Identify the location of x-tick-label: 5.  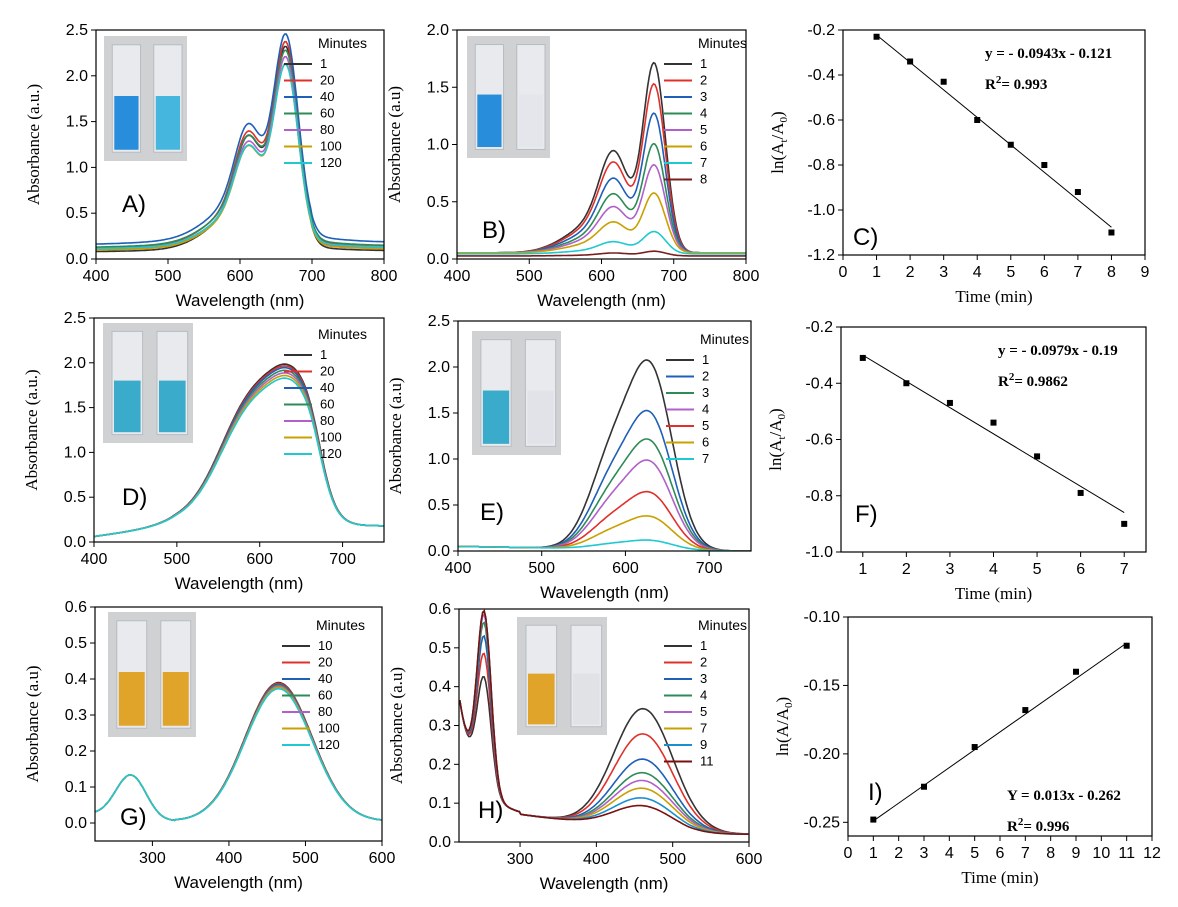
(974, 853).